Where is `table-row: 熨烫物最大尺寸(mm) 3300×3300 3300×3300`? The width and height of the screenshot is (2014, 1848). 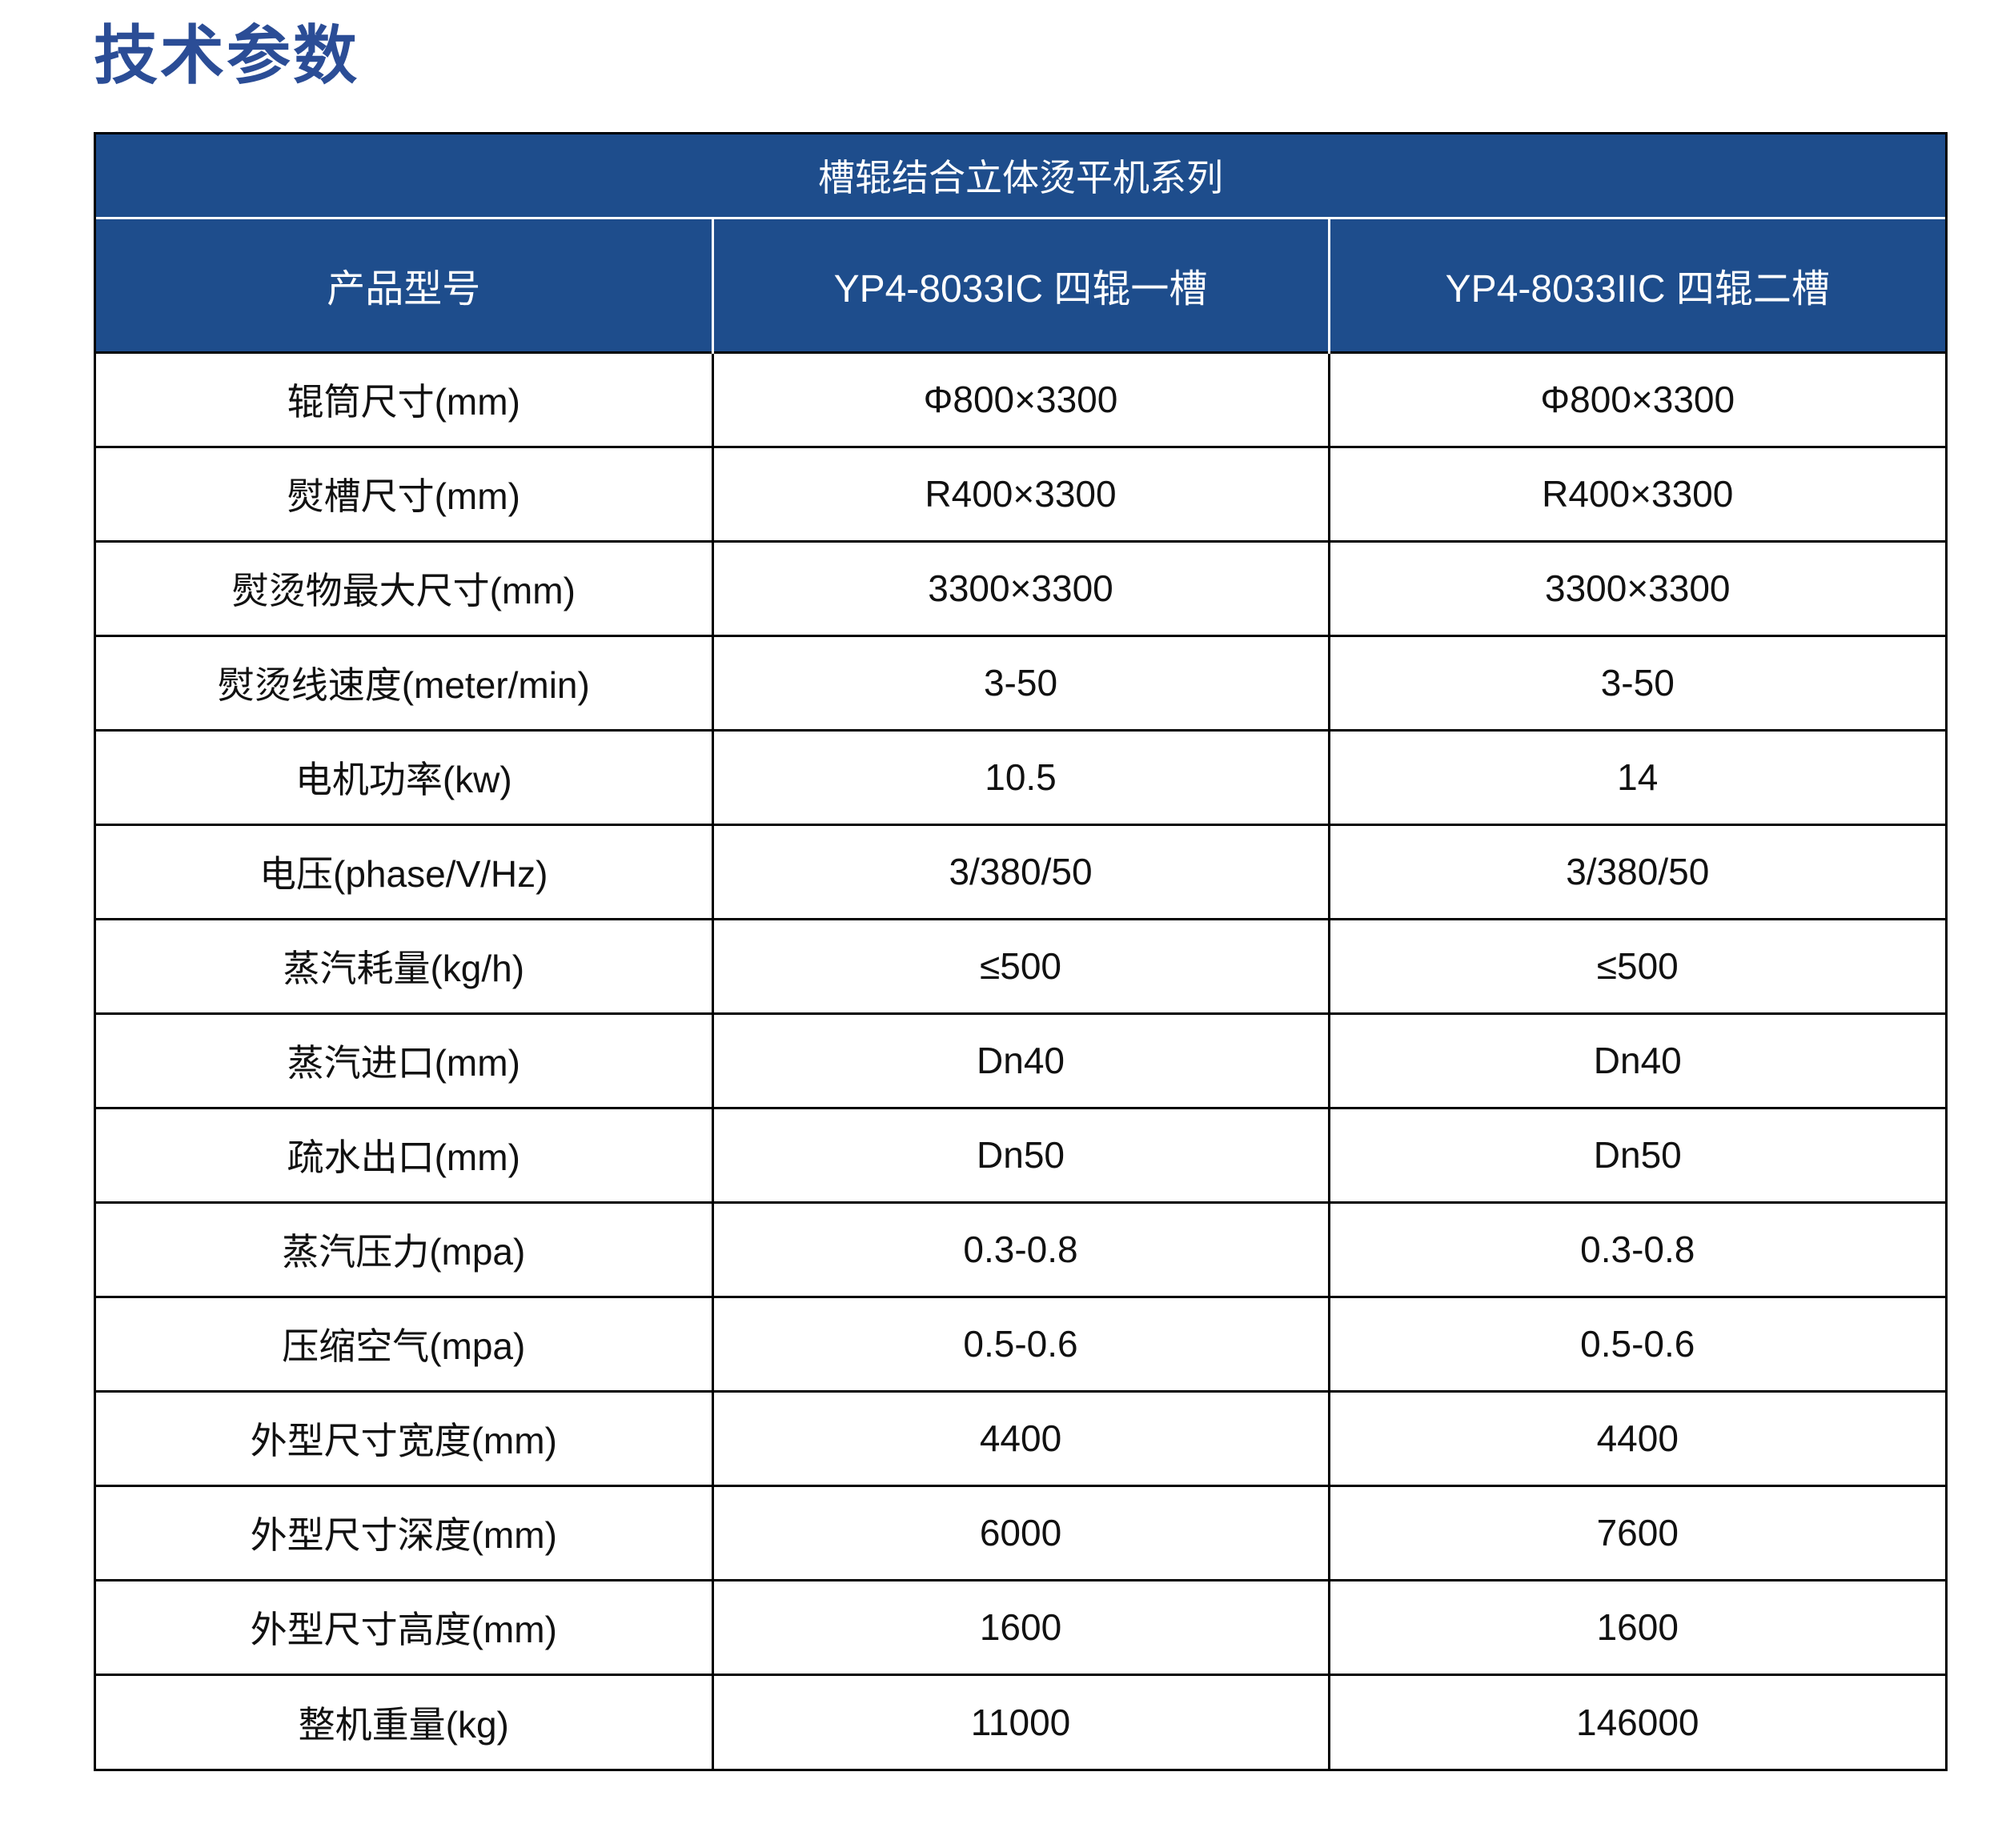
table-row: 熨烫物最大尺寸(mm) 3300×3300 3300×3300 is located at coordinates (1020, 587).